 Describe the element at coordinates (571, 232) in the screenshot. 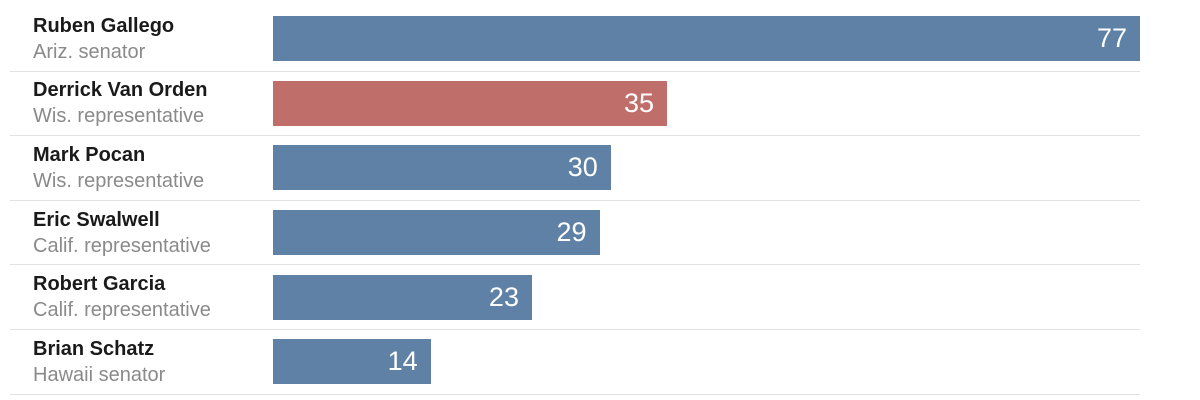

I see `bar-value-label: 29` at that location.